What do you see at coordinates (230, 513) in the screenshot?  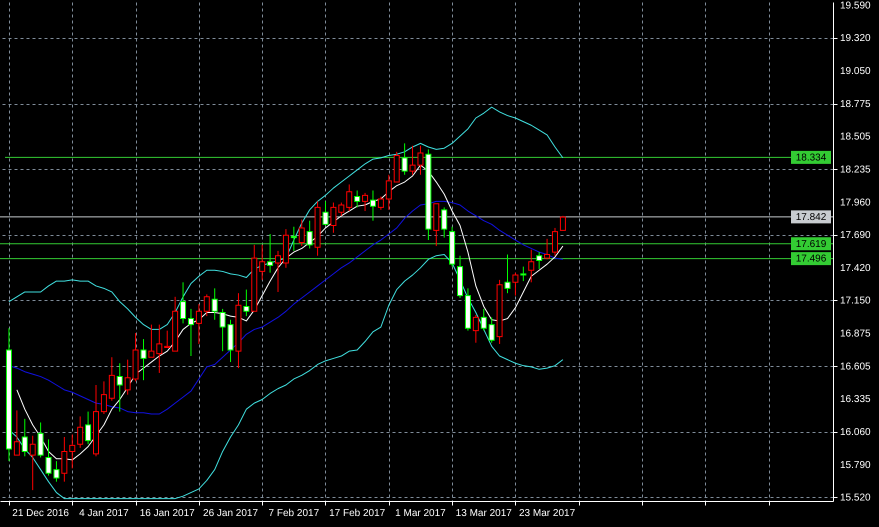 I see `x-tick-label: 26 Jan 2017` at bounding box center [230, 513].